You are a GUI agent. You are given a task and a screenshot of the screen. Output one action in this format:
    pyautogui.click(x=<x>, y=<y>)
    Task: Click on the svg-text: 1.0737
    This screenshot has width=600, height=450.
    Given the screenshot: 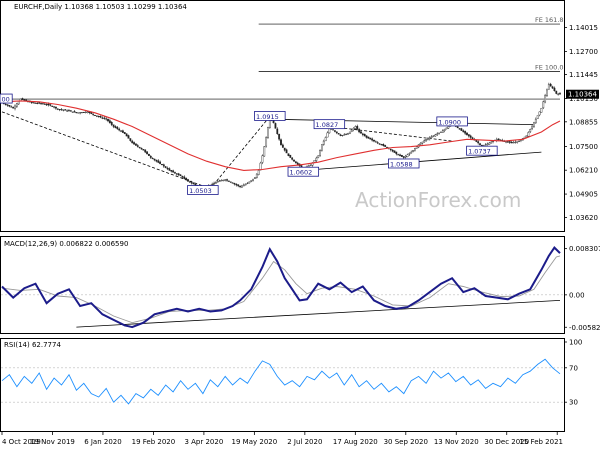 What is the action you would take?
    pyautogui.click(x=479, y=152)
    